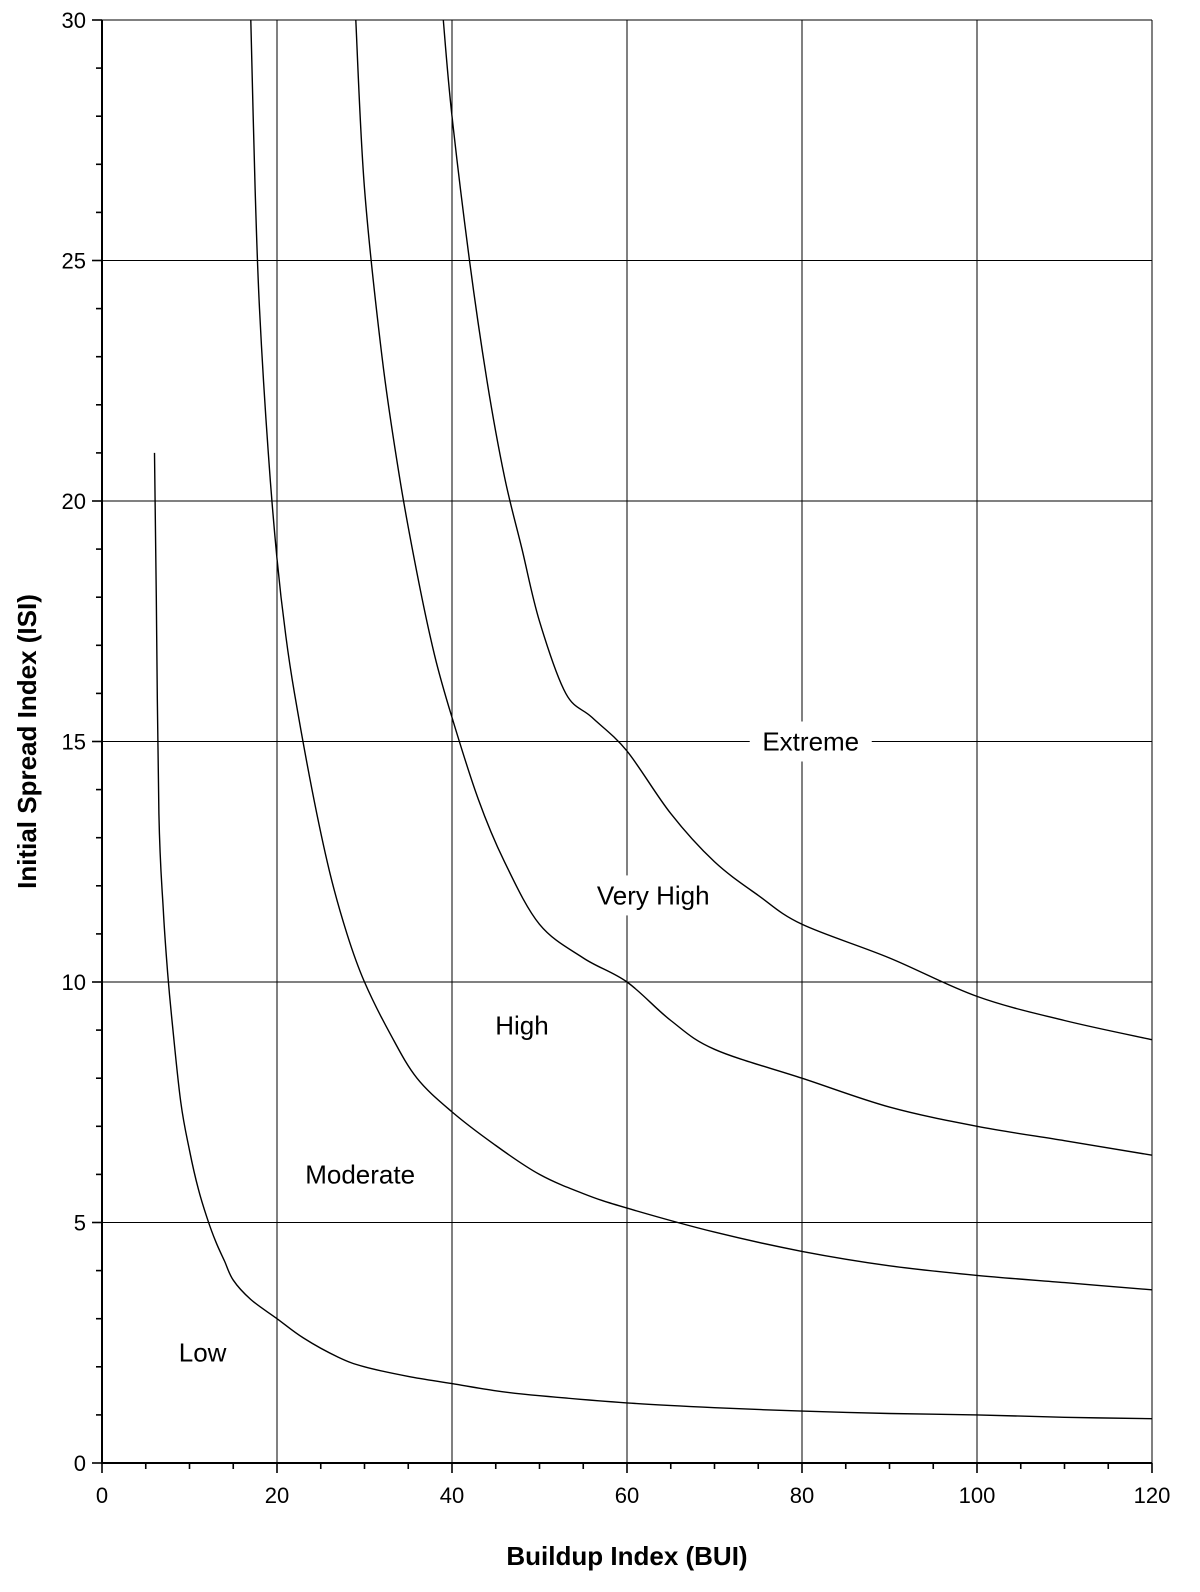 This screenshot has width=1200, height=1592. I want to click on y-tick-label: 10, so click(74, 982).